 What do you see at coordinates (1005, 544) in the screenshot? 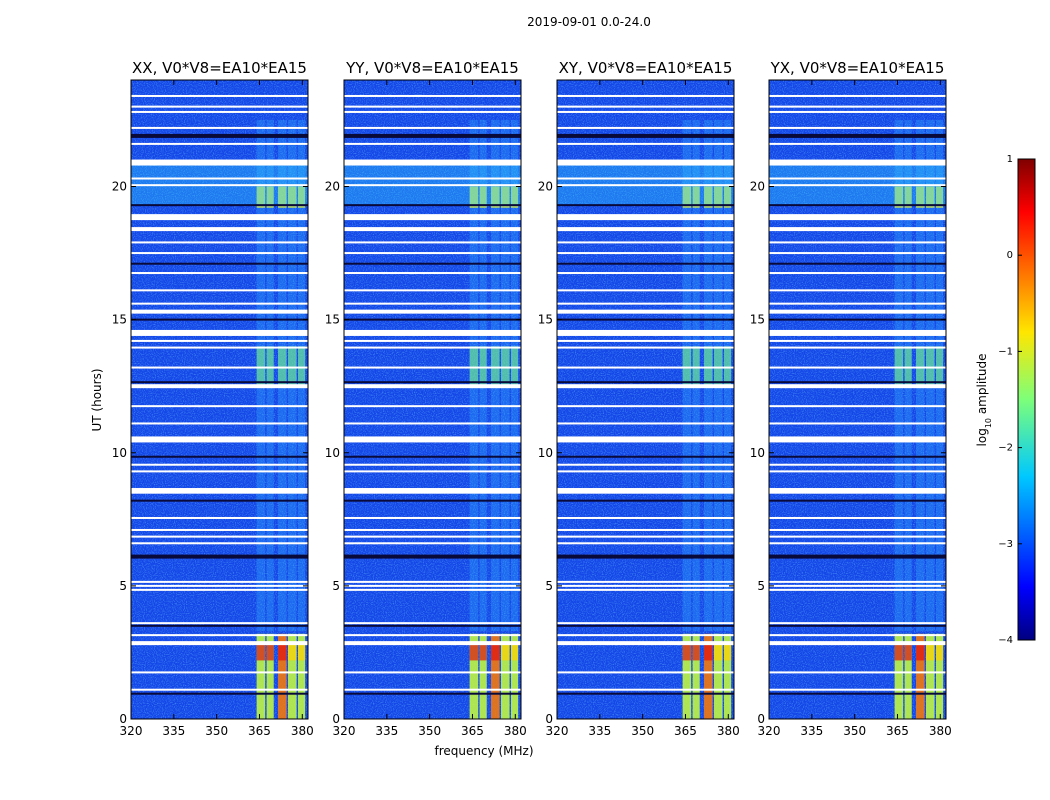
I see `colorbar-tick-label: −3` at bounding box center [1005, 544].